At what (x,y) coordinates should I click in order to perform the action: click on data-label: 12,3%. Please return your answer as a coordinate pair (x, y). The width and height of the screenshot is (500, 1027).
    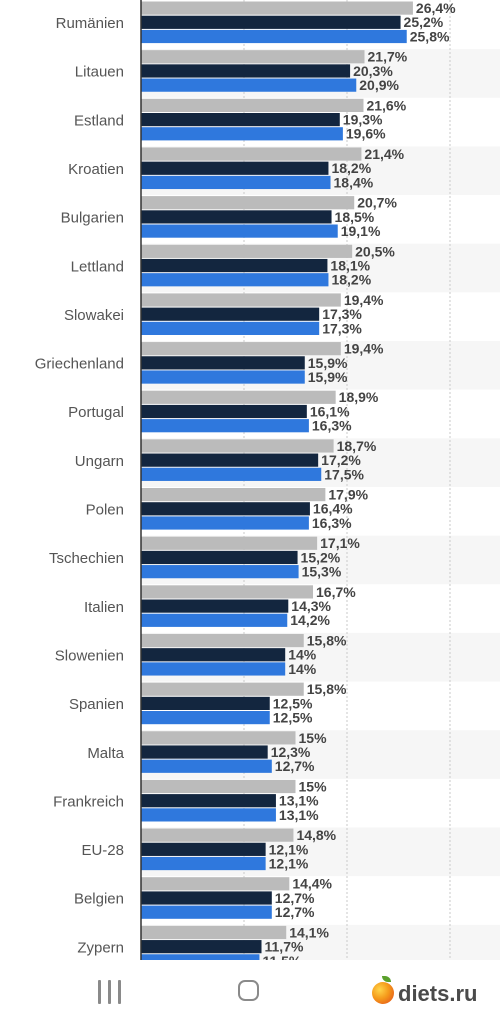
    Looking at the image, I should click on (291, 752).